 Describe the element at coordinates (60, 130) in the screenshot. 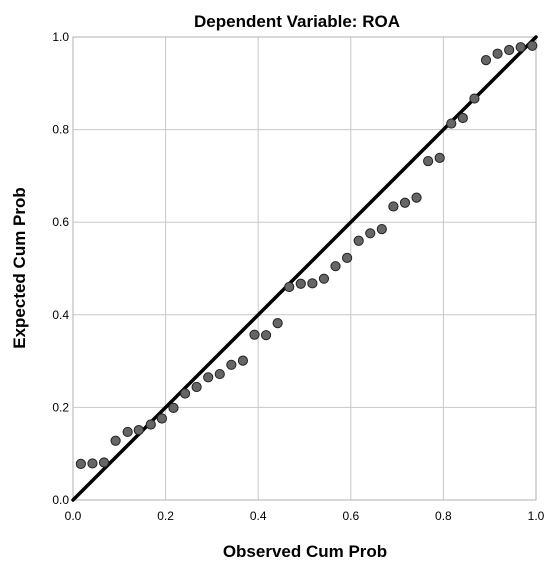

I see `y-tick-label: 0.8` at that location.